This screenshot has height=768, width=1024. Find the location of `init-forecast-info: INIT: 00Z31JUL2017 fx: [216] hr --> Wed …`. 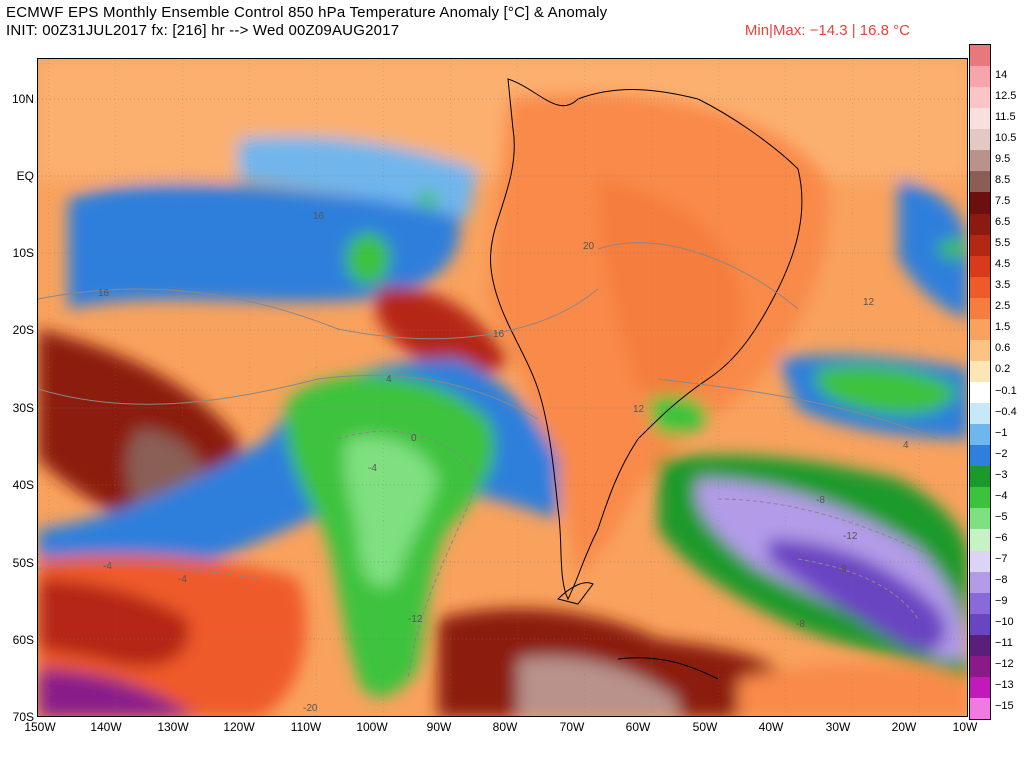

init-forecast-info: INIT: 00Z31JUL2017 fx: [216] hr --> Wed … is located at coordinates (203, 30).